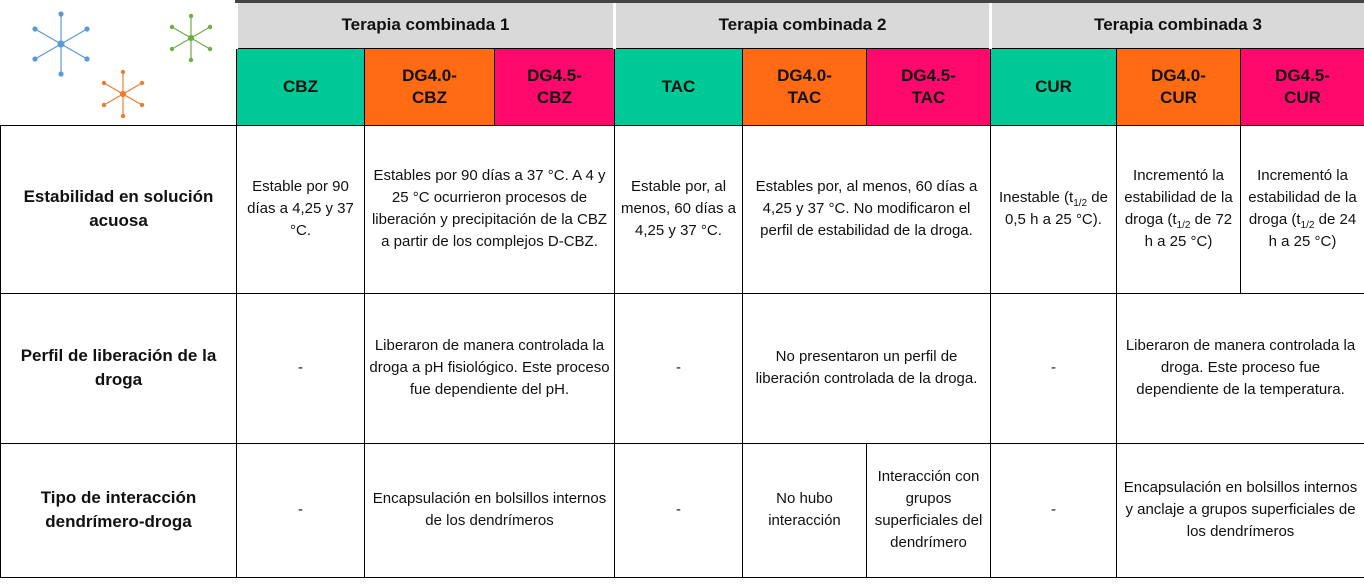 Image resolution: width=1364 pixels, height=584 pixels. I want to click on column-header: DG4.5-CBZ, so click(554, 86).